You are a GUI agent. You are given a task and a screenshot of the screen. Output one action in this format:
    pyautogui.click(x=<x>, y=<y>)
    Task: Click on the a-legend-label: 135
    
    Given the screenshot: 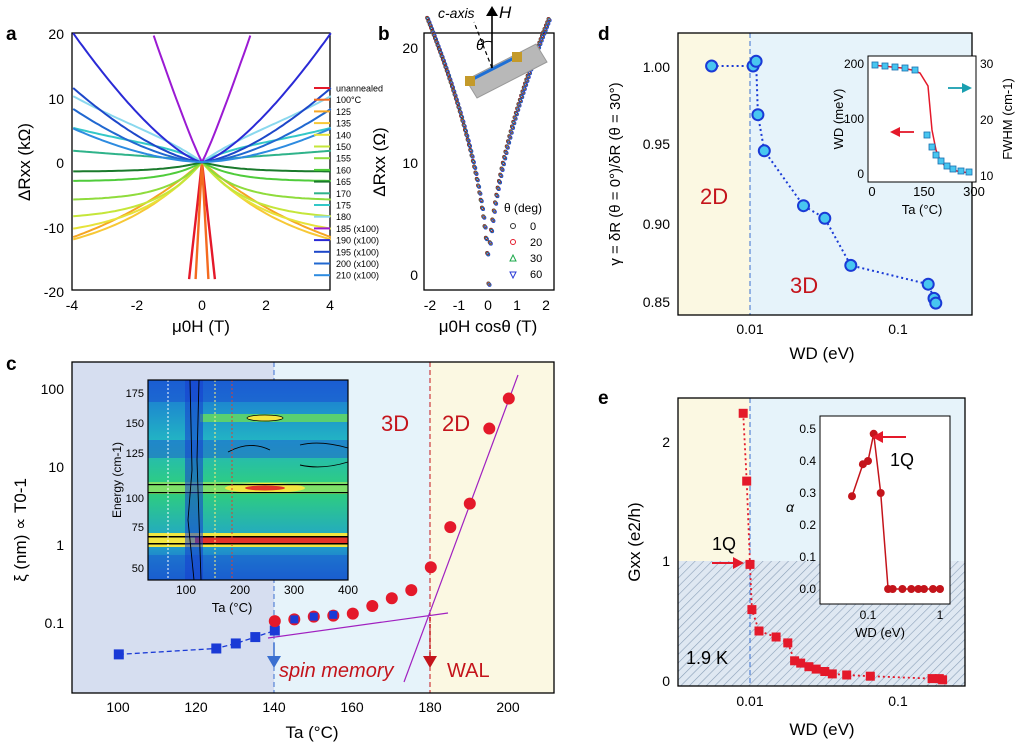 What is the action you would take?
    pyautogui.click(x=343, y=124)
    